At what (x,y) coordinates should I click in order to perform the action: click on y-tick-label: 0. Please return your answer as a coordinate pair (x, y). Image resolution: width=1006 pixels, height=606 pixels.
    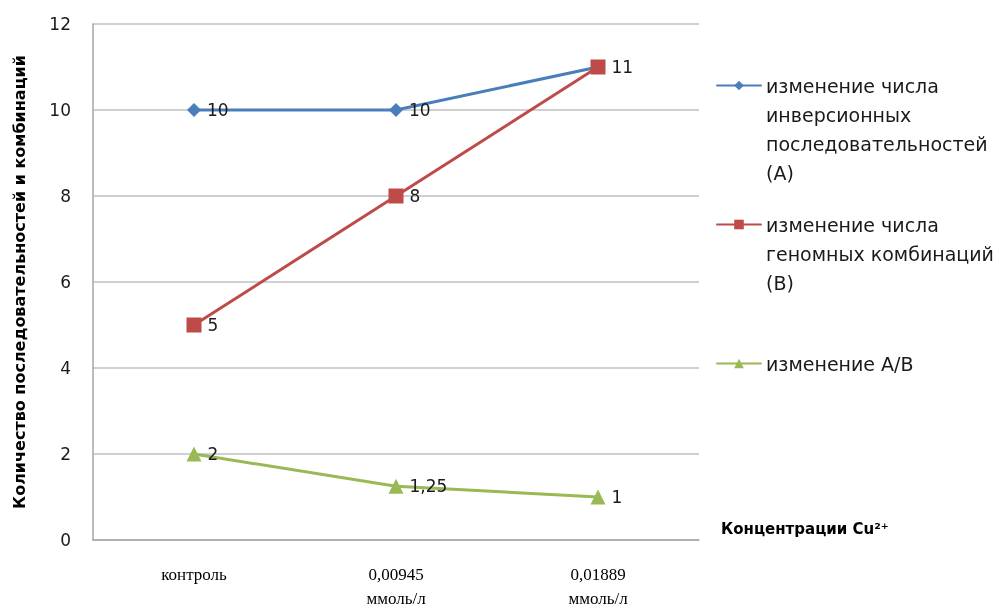
    Looking at the image, I should click on (65, 540).